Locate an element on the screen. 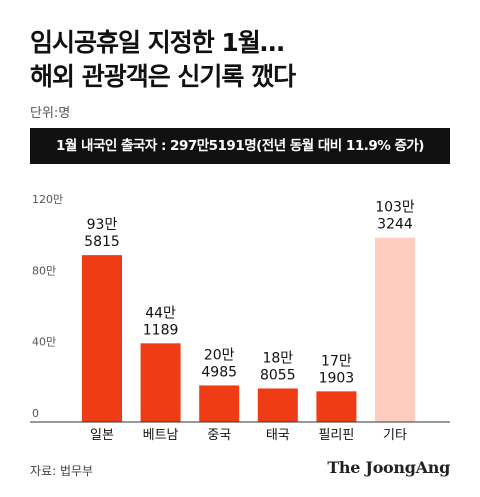  bar-value-label: 18만 is located at coordinates (277, 358).